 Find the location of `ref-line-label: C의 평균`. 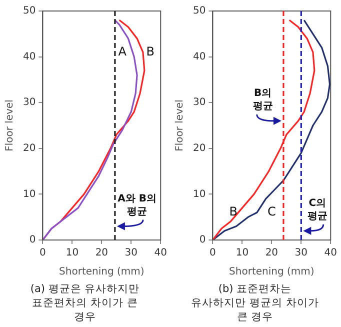

ref-line-label: C의 평균 is located at coordinates (317, 210).